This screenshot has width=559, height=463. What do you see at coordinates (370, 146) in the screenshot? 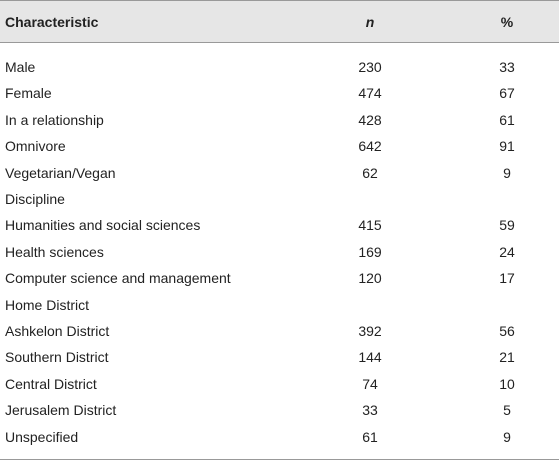
I see `row-value: 642` at bounding box center [370, 146].